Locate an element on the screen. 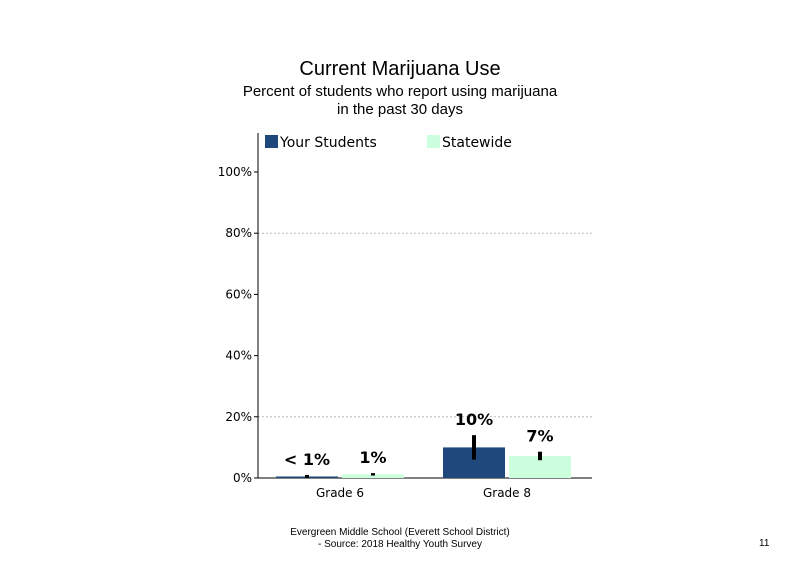 This screenshot has width=800, height=568. data-label: 1% is located at coordinates (372, 457).